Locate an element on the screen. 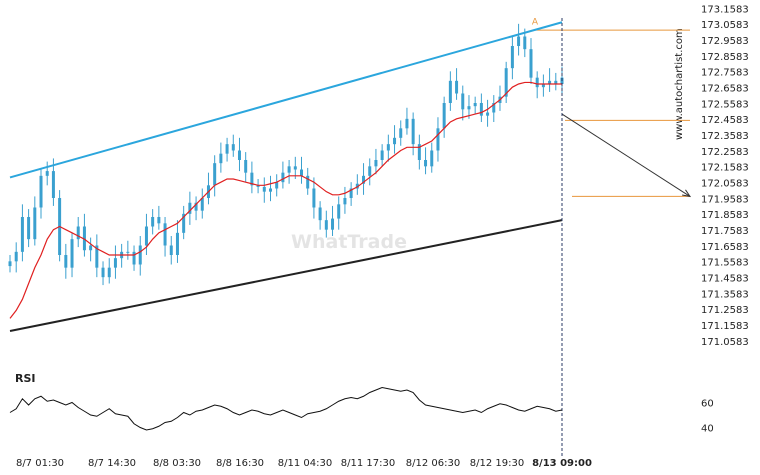 Image resolution: width=760 pixels, height=475 pixels. y-tick-label: 172.6583 is located at coordinates (725, 88).